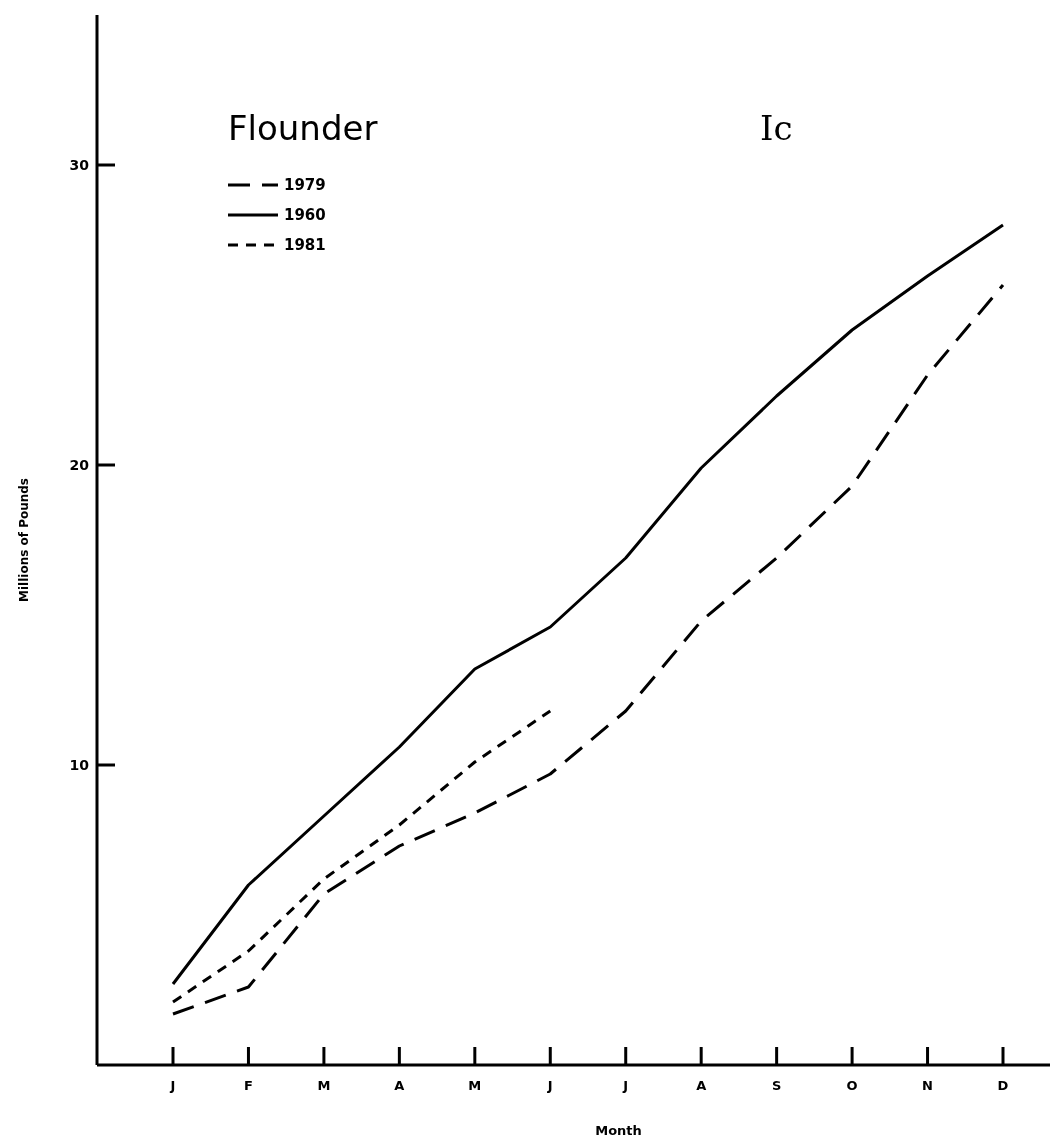  I want to click on y-tick-label: 30, so click(79, 165).